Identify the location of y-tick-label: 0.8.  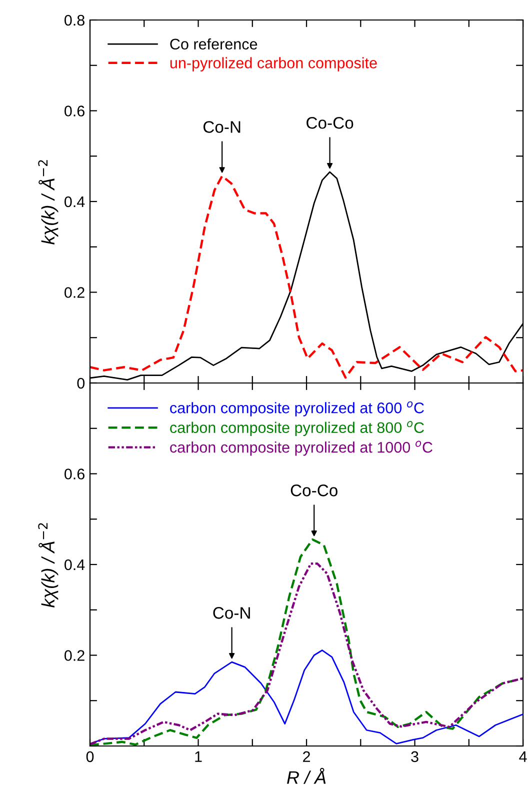
(74, 20).